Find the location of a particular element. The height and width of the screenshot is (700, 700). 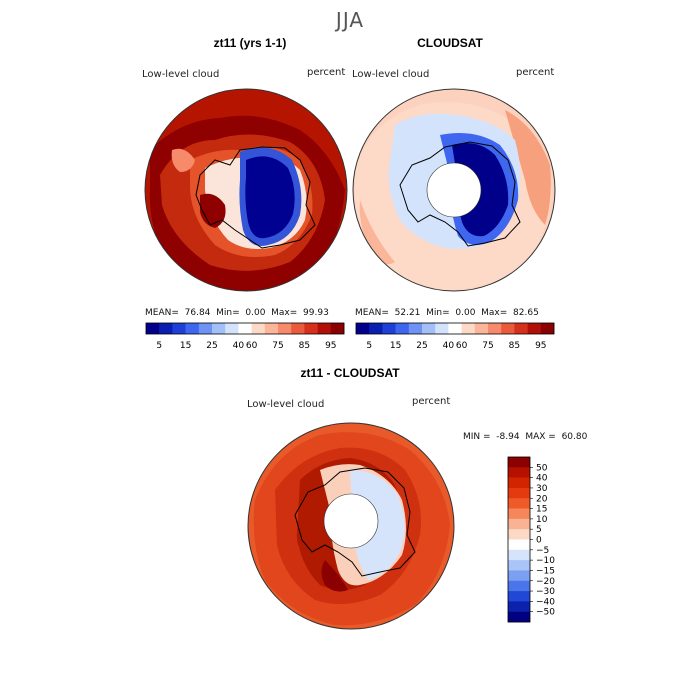

diff-stats: MIN = -8.94 MAX = 60.80 is located at coordinates (525, 437).